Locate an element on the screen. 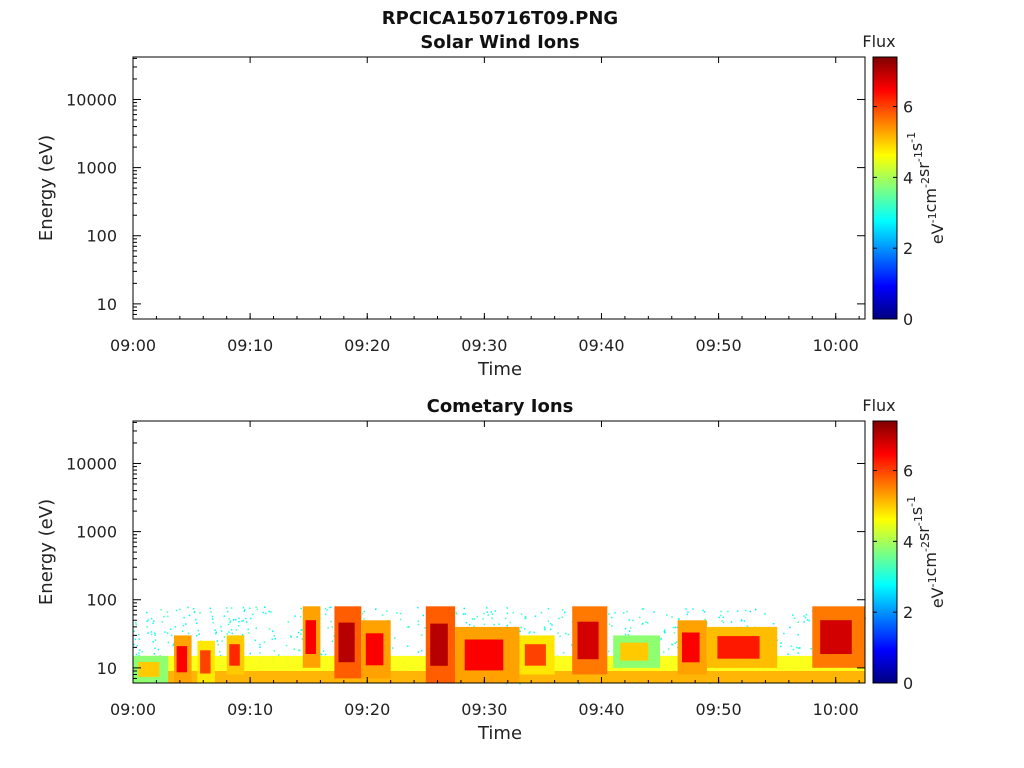 The width and height of the screenshot is (1024, 768). cometary-x-label: Time is located at coordinates (499, 733).